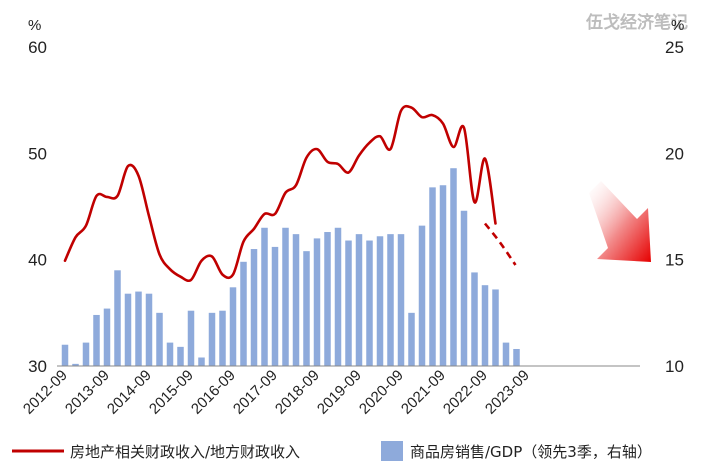 The height and width of the screenshot is (472, 702). Describe the element at coordinates (674, 207) in the screenshot. I see `right-axis-ticks: 10 15 20 25` at that location.